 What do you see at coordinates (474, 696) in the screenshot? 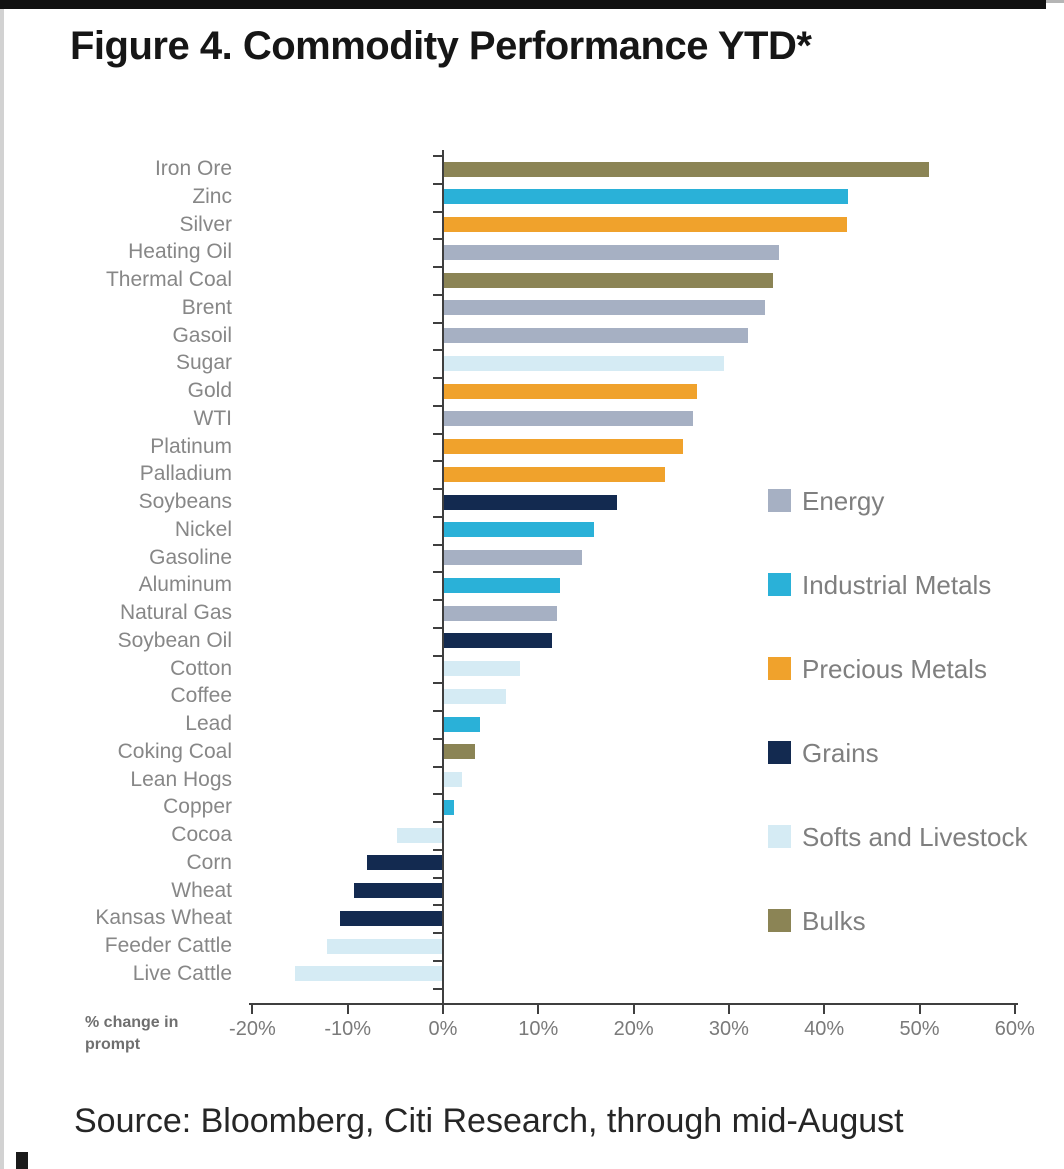
I see `bar-coffee` at bounding box center [474, 696].